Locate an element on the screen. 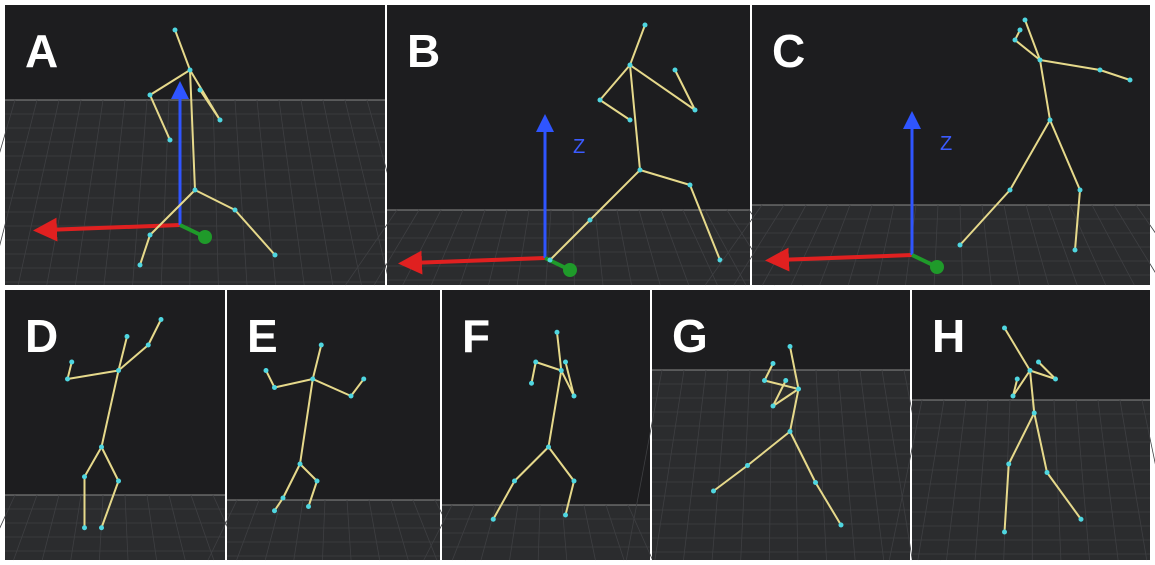  panel: E is located at coordinates (336, 425).